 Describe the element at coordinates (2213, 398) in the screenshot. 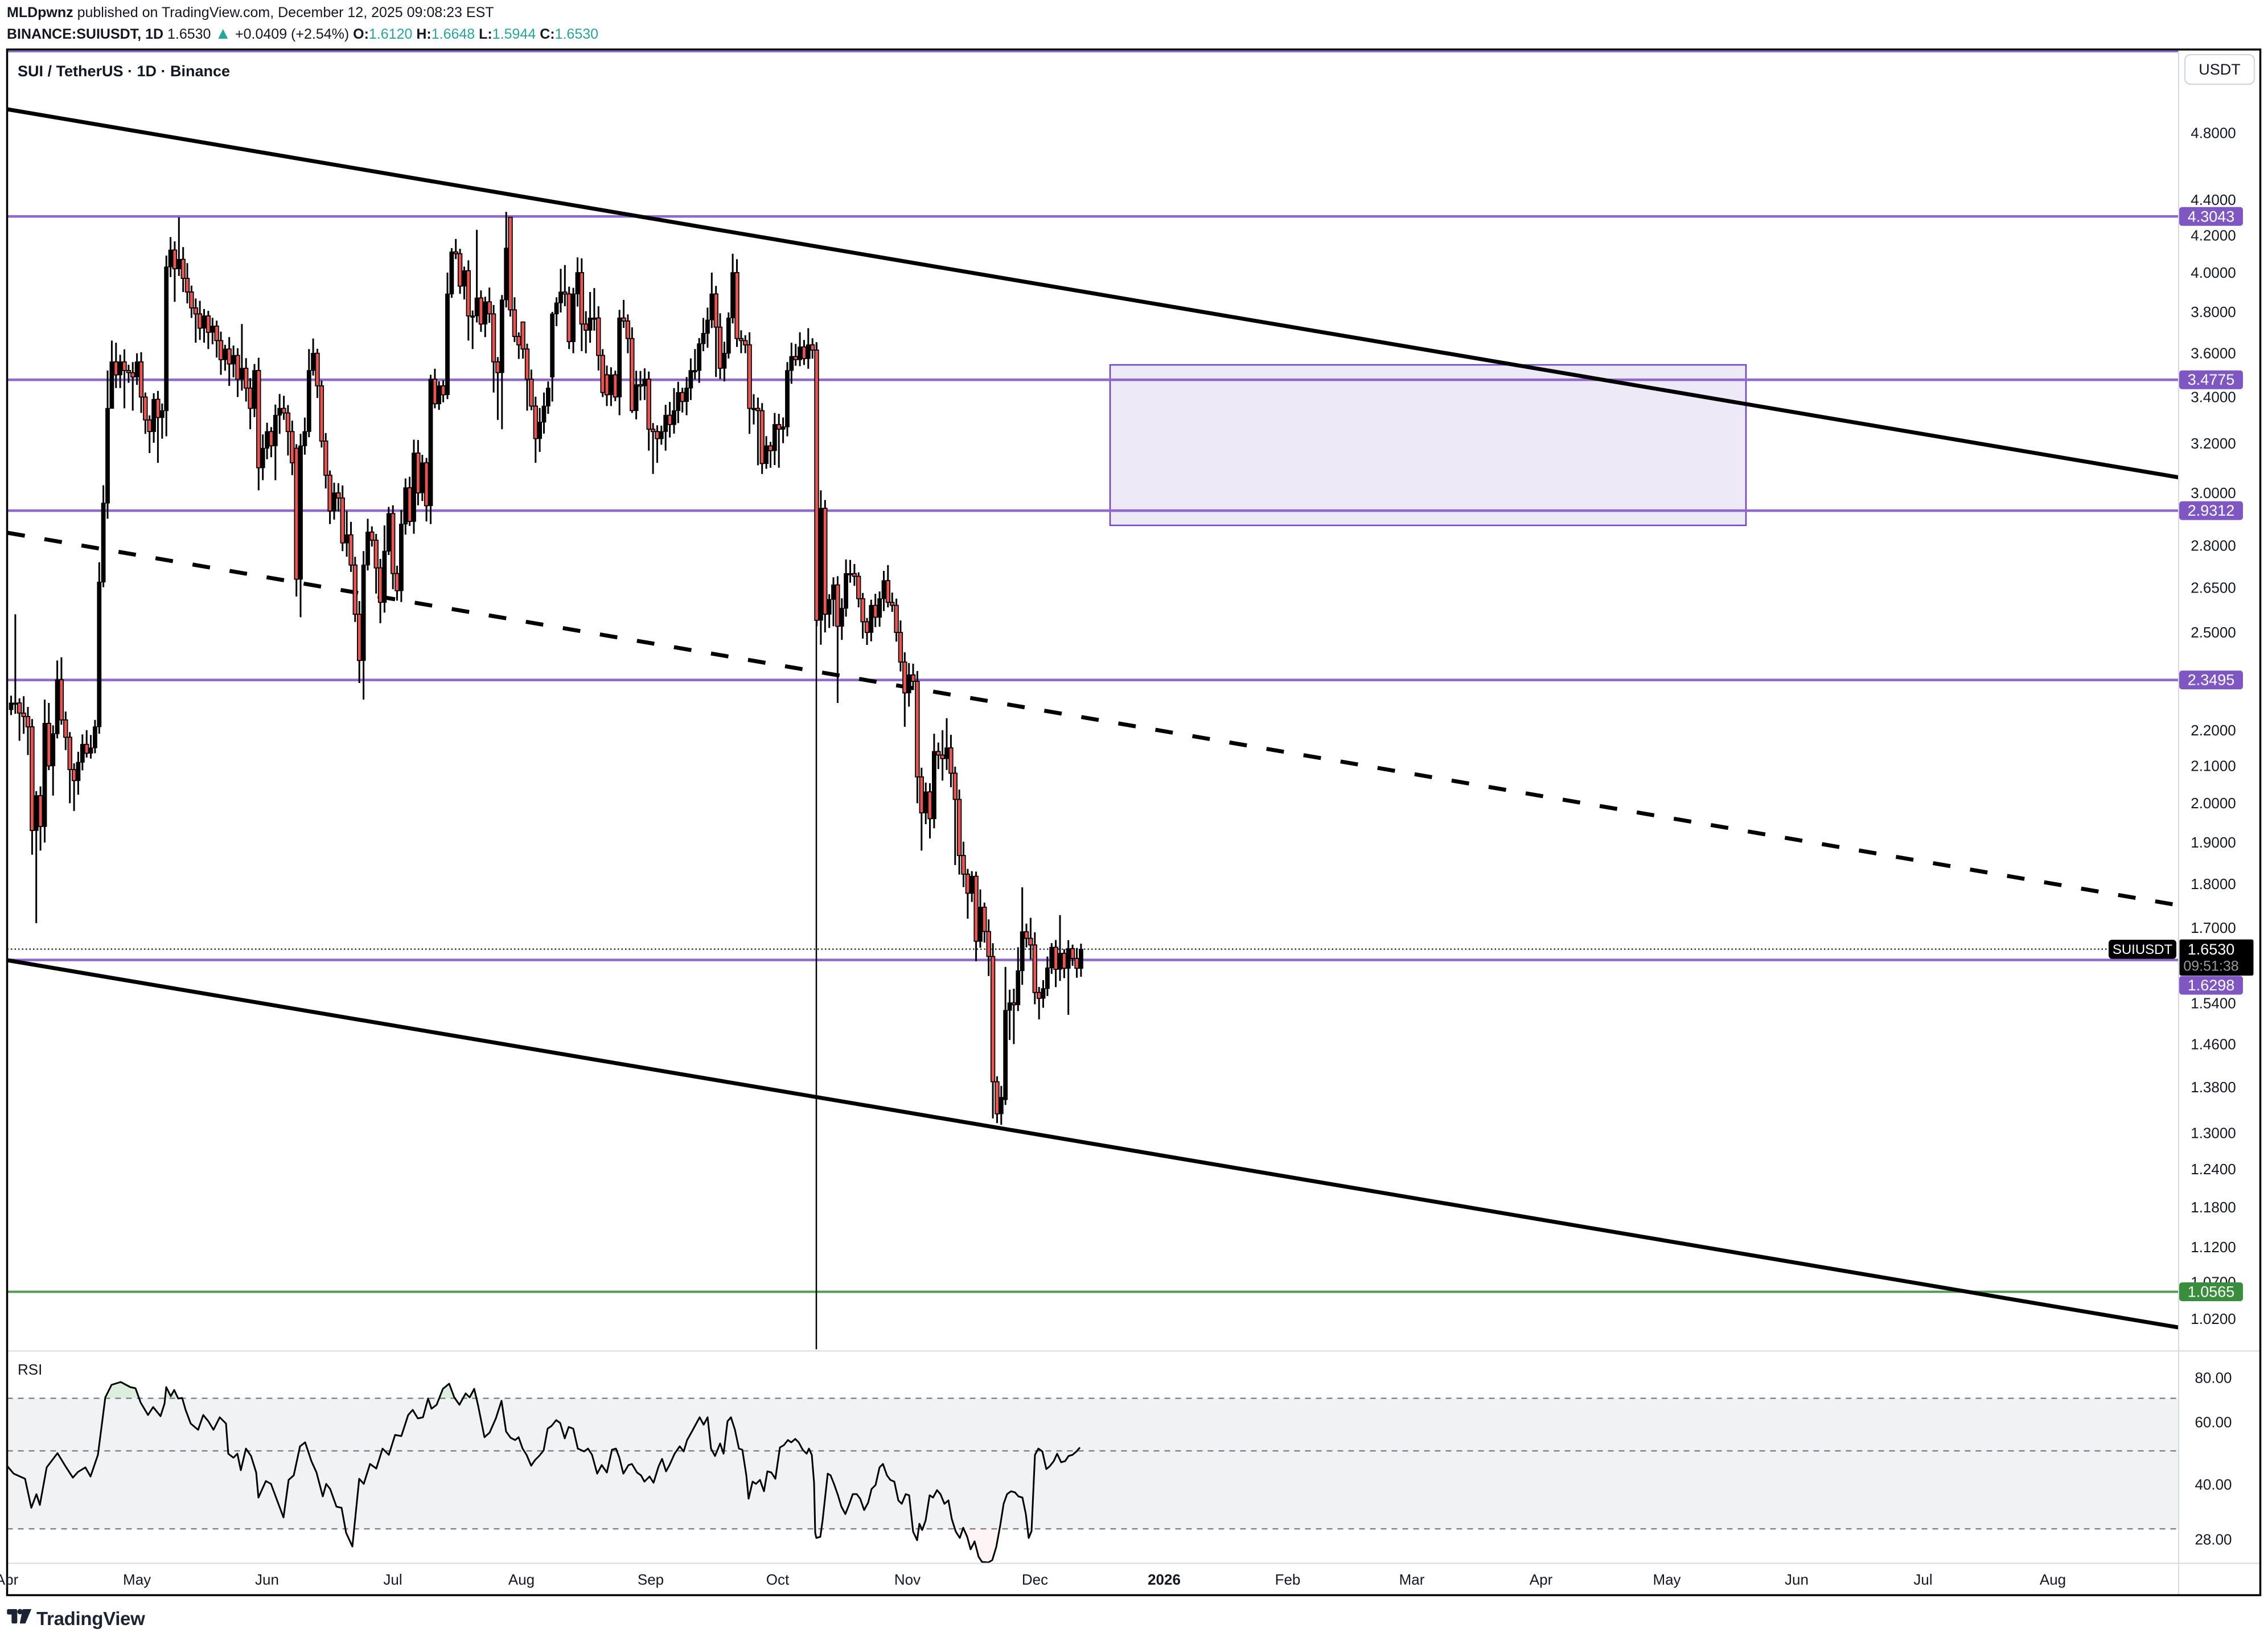

I see `svg-text: 3.4000` at that location.